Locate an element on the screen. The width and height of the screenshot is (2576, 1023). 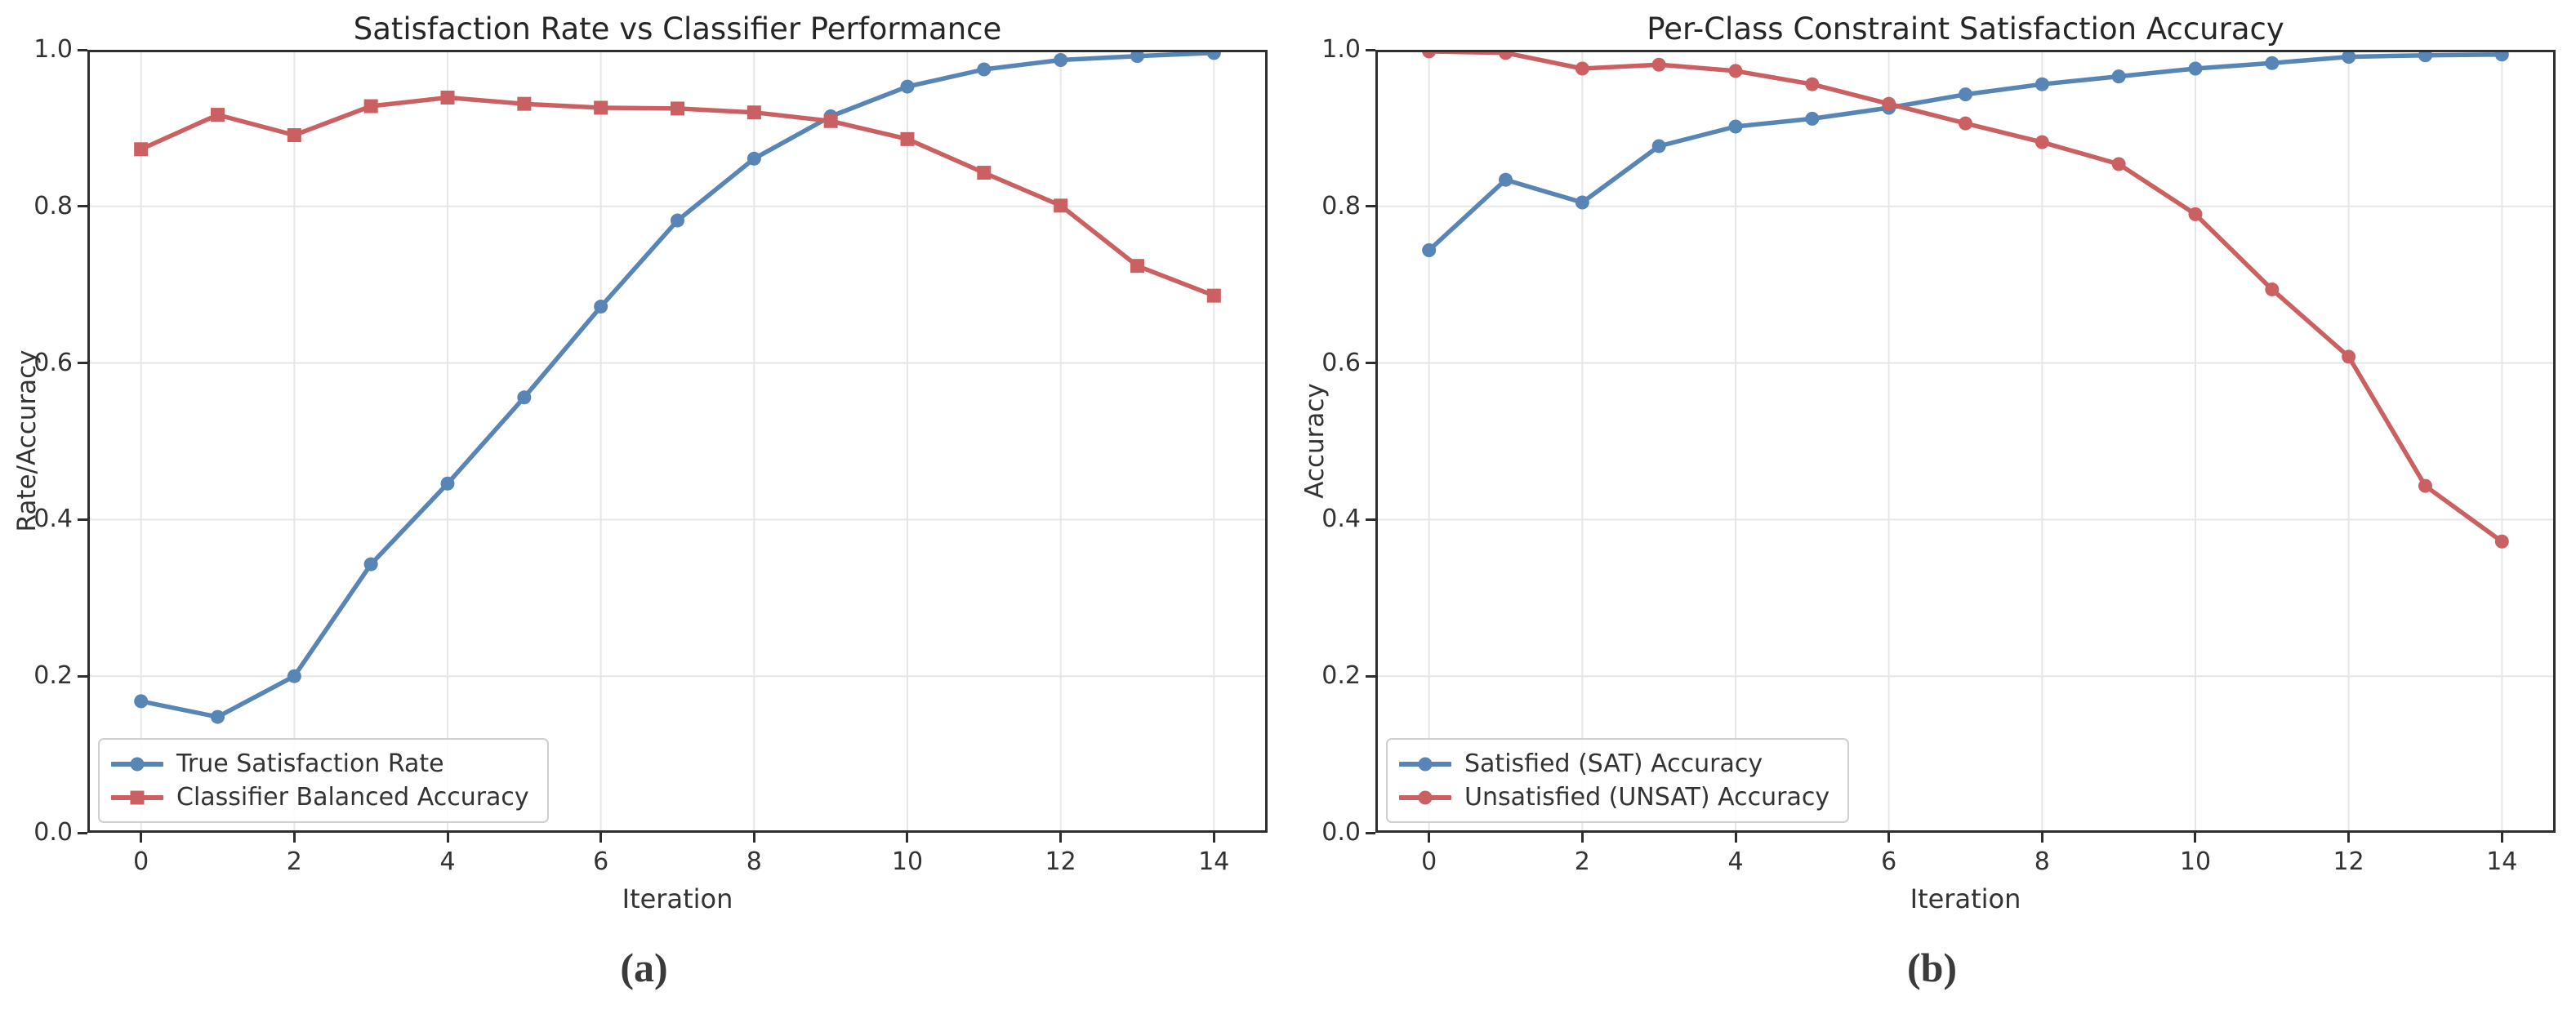
x-tick-label: 2 is located at coordinates (294, 862).